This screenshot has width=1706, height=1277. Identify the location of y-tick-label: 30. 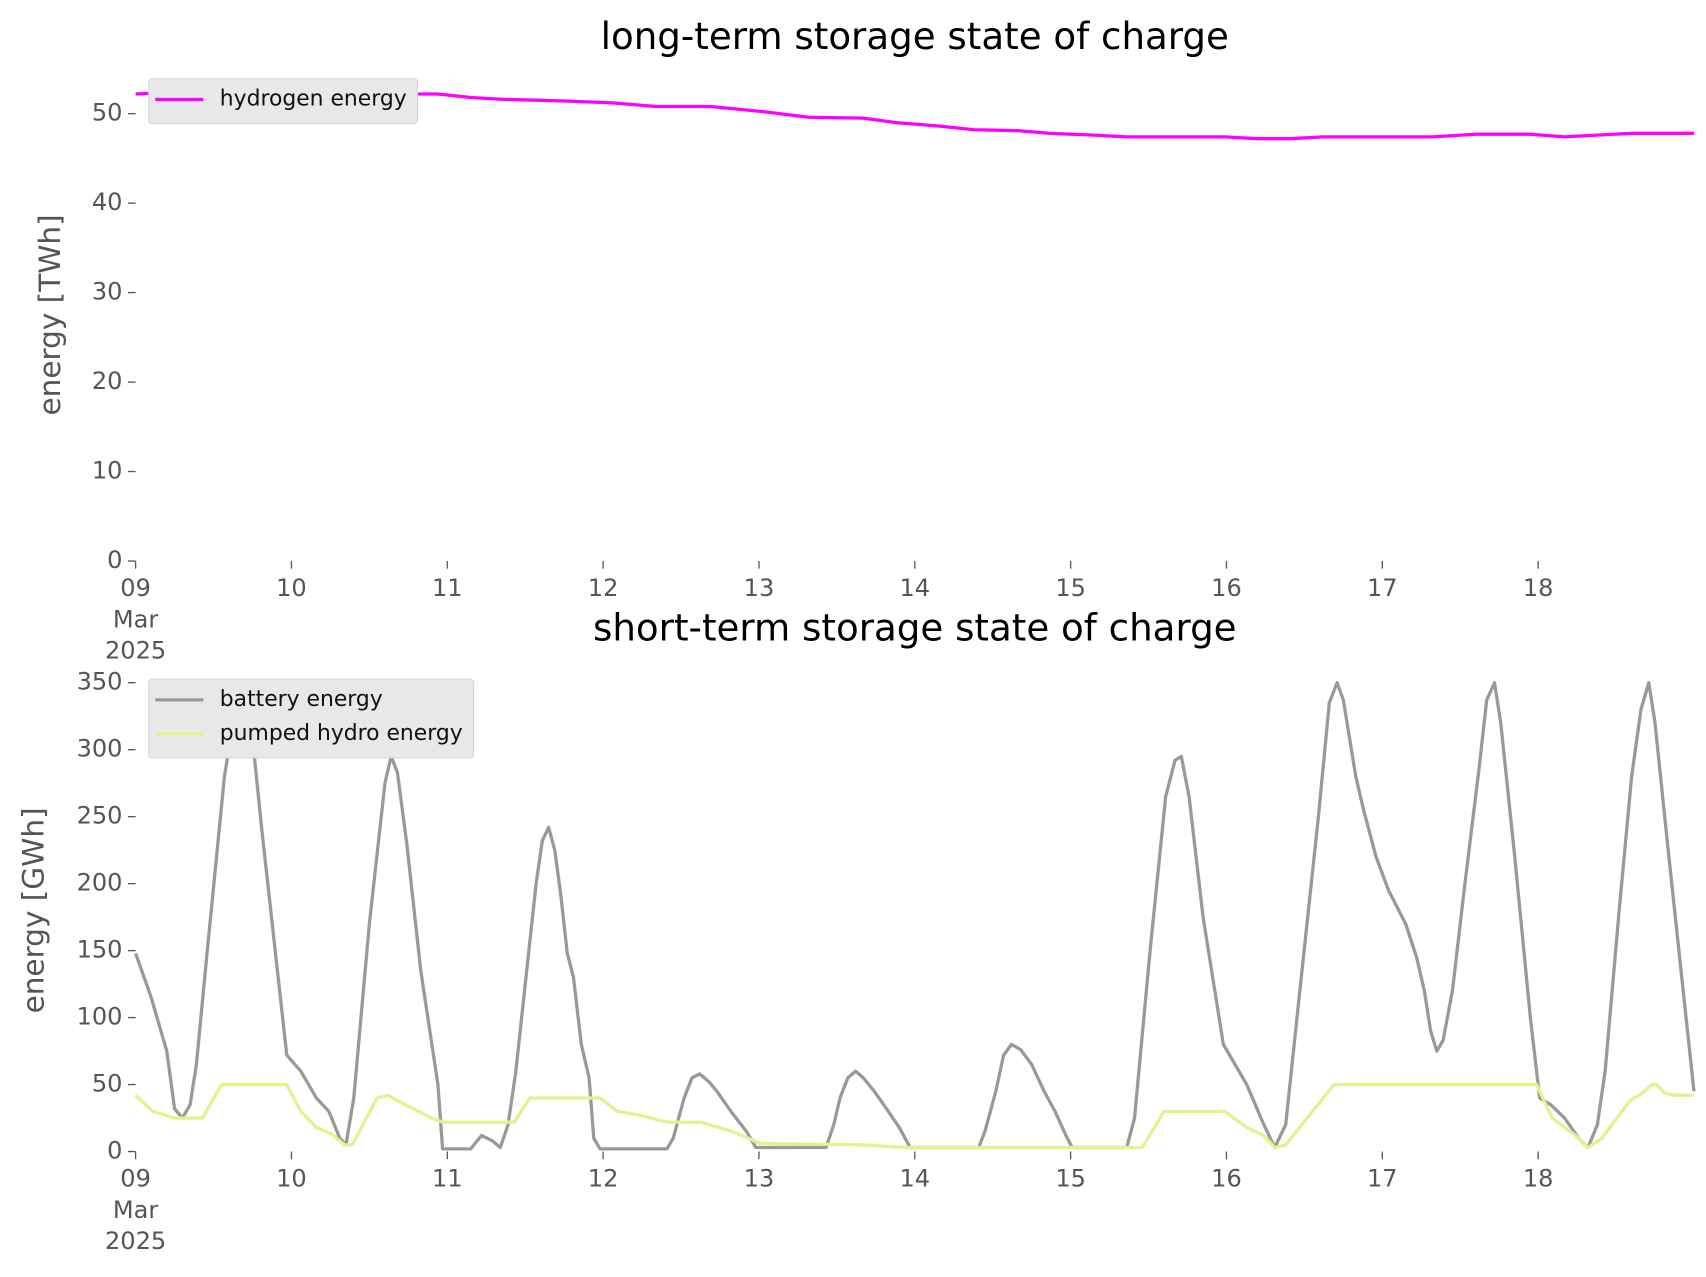
(107, 292).